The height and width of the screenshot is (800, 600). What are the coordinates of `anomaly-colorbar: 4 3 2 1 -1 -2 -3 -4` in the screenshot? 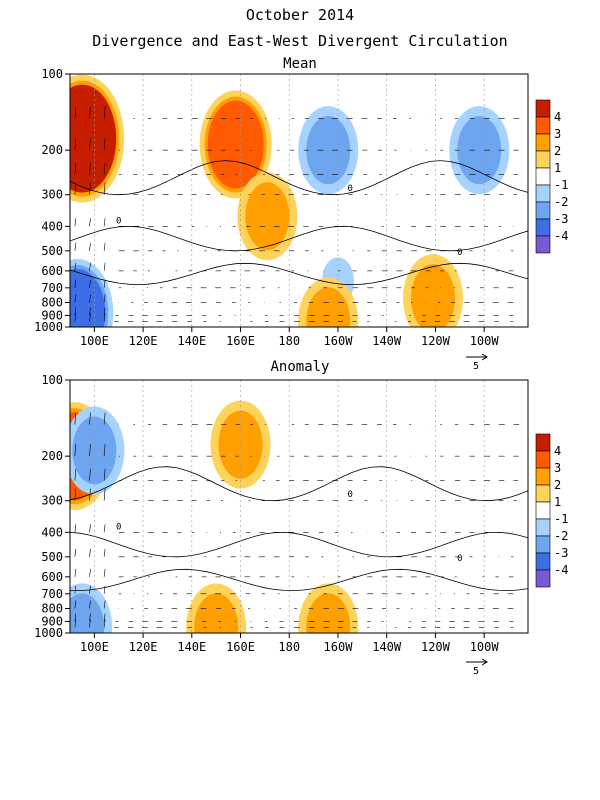 It's located at (551, 510).